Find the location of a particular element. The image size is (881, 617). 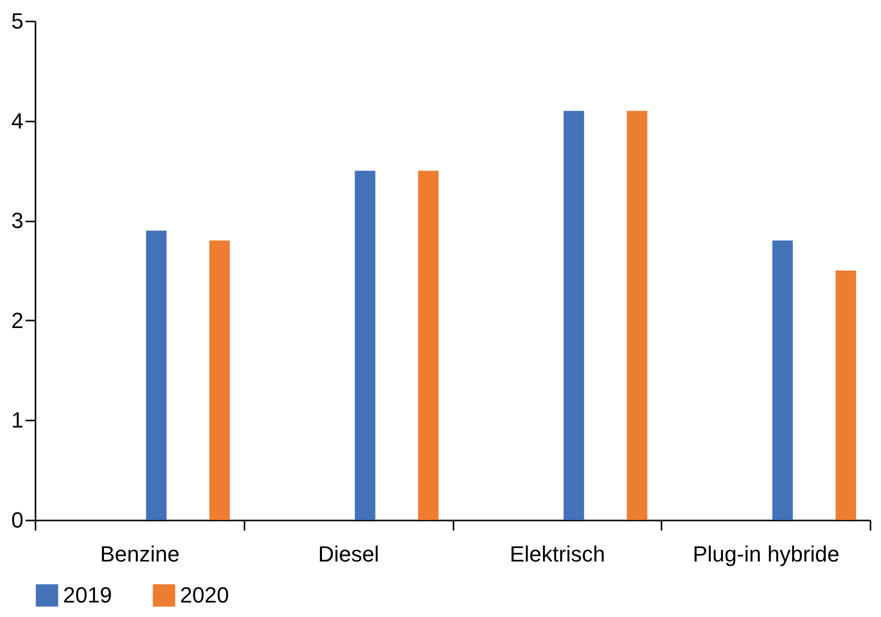

x-tick-label: Elektrisch is located at coordinates (558, 554).